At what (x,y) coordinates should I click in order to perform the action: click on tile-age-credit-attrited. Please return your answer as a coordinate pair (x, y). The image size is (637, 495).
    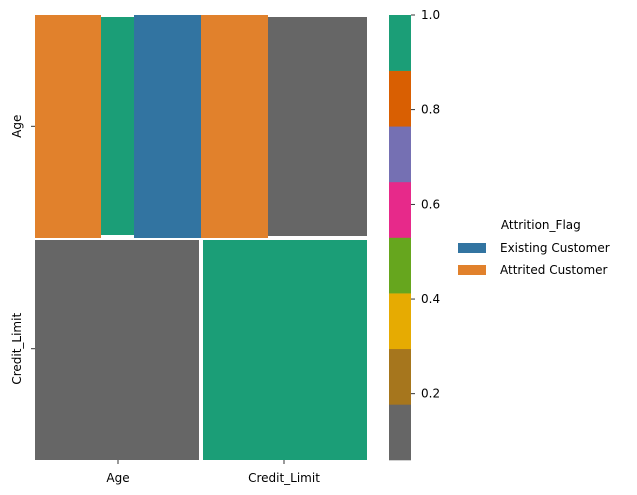
    Looking at the image, I should click on (234, 126).